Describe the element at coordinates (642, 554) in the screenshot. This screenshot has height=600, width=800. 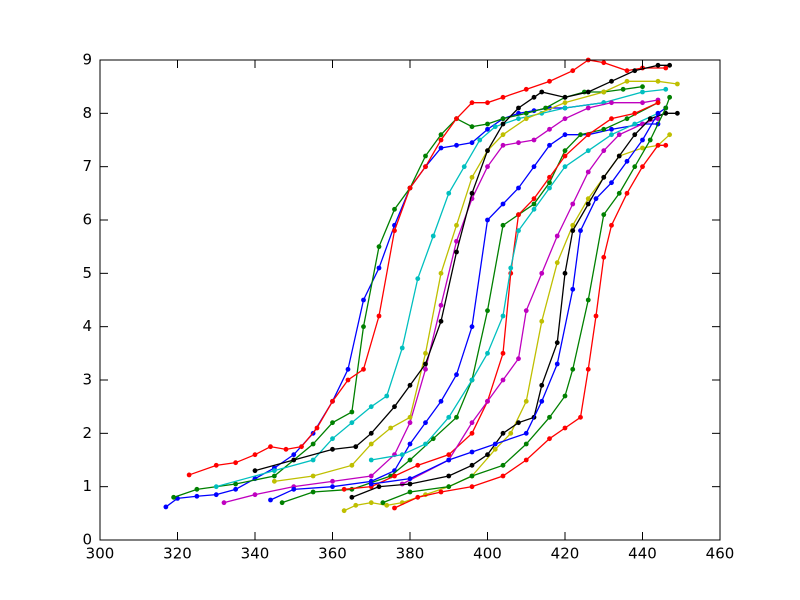
I see `x-tick-label: 440` at that location.